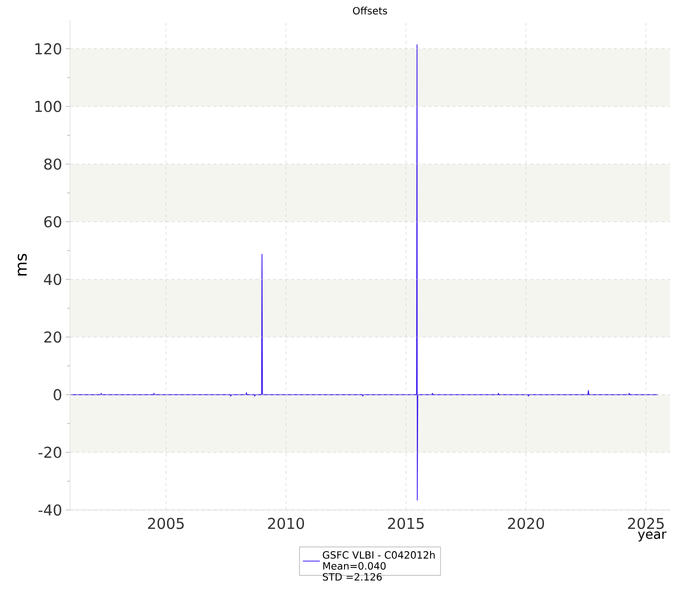 This screenshot has width=700, height=600. I want to click on y-tick-label: 60, so click(53, 222).